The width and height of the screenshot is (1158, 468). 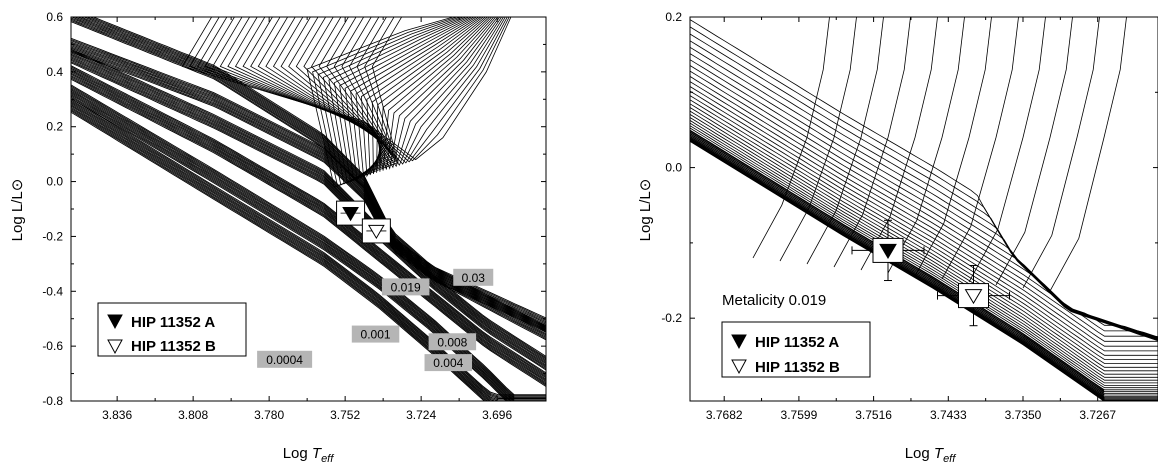 I want to click on y-tick-label: -0.4, so click(x=52, y=291).